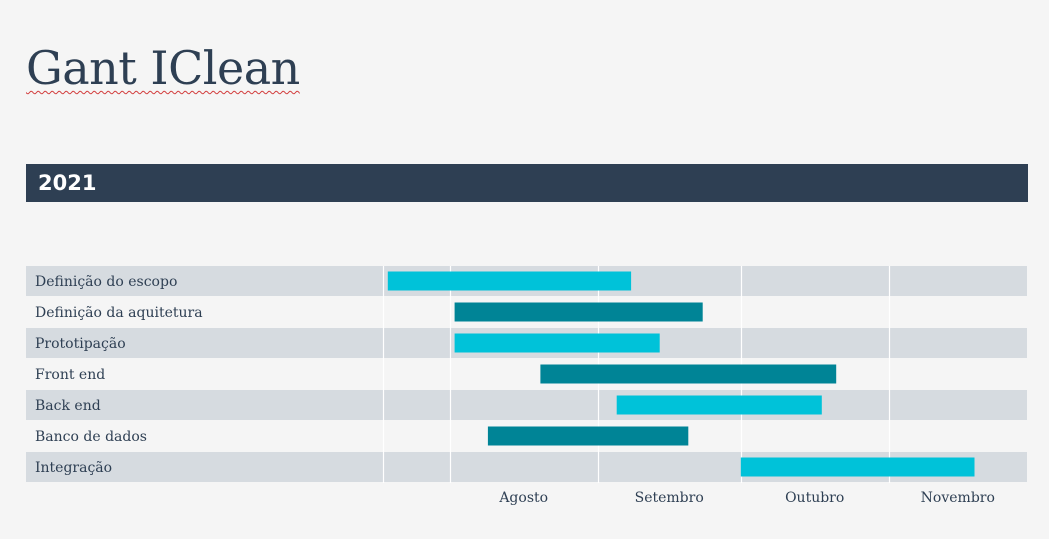 This screenshot has height=539, width=1049. What do you see at coordinates (526, 405) in the screenshot?
I see `row-background` at bounding box center [526, 405].